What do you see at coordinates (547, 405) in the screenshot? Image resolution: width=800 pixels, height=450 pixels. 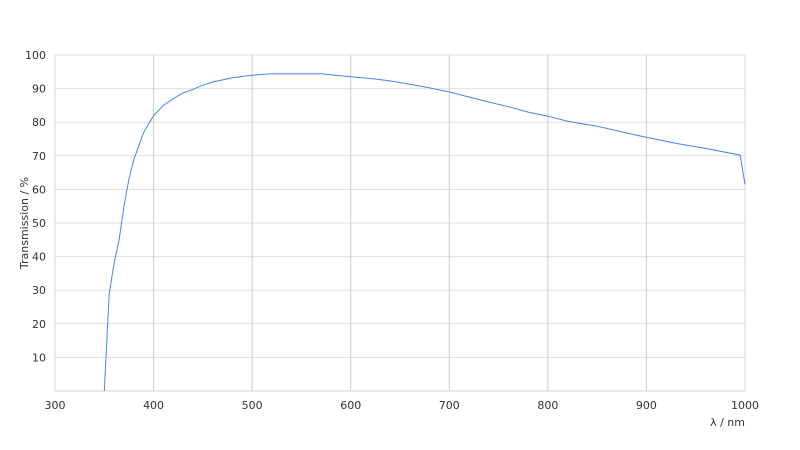 I see `x-tick-label: 800` at bounding box center [547, 405].